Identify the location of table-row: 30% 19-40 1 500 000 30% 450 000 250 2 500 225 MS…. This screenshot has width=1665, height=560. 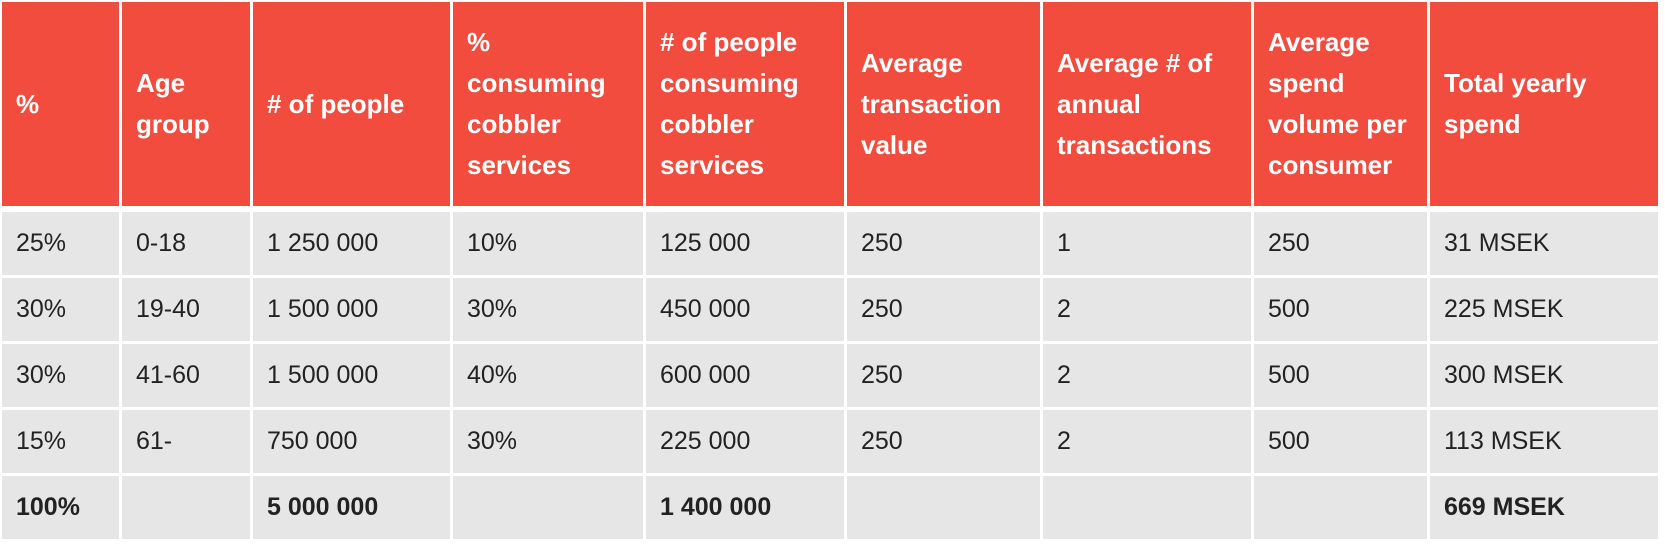
(830, 309).